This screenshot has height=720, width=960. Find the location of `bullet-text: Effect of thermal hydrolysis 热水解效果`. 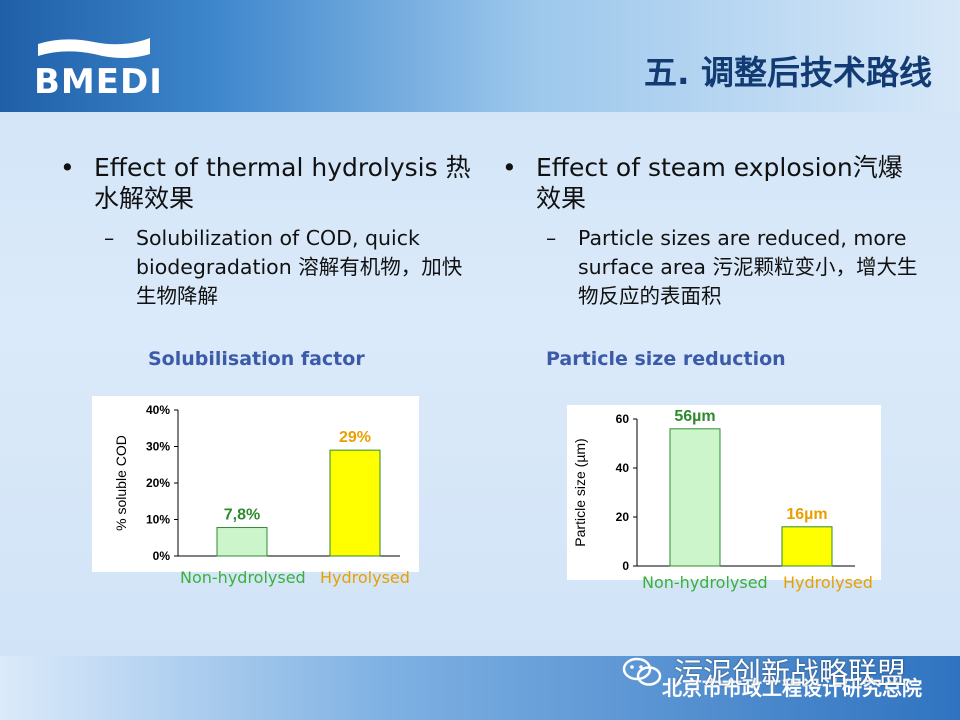

bullet-text: Effect of thermal hydrolysis 热水解效果 is located at coordinates (282, 183).